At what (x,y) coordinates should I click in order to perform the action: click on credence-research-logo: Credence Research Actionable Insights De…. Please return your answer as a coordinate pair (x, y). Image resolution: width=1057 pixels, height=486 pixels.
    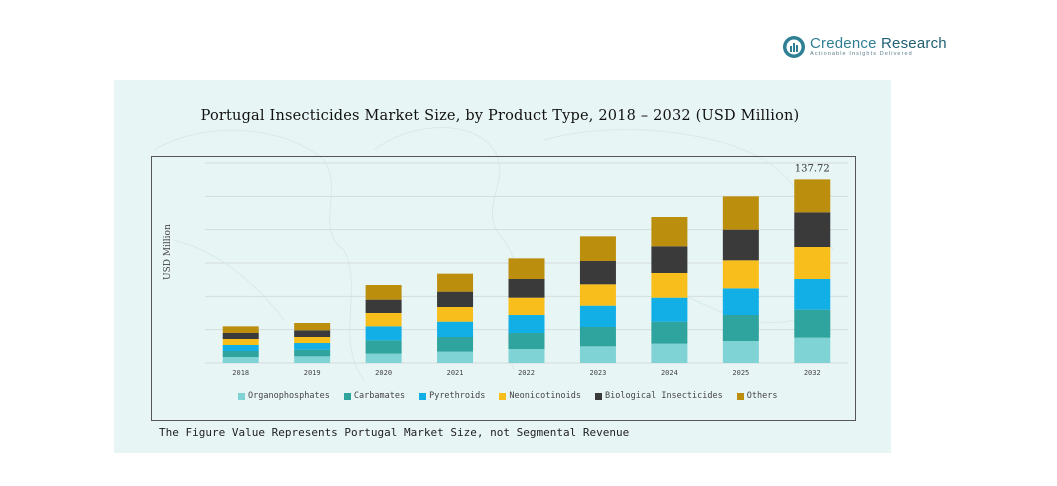
    Looking at the image, I should click on (864, 47).